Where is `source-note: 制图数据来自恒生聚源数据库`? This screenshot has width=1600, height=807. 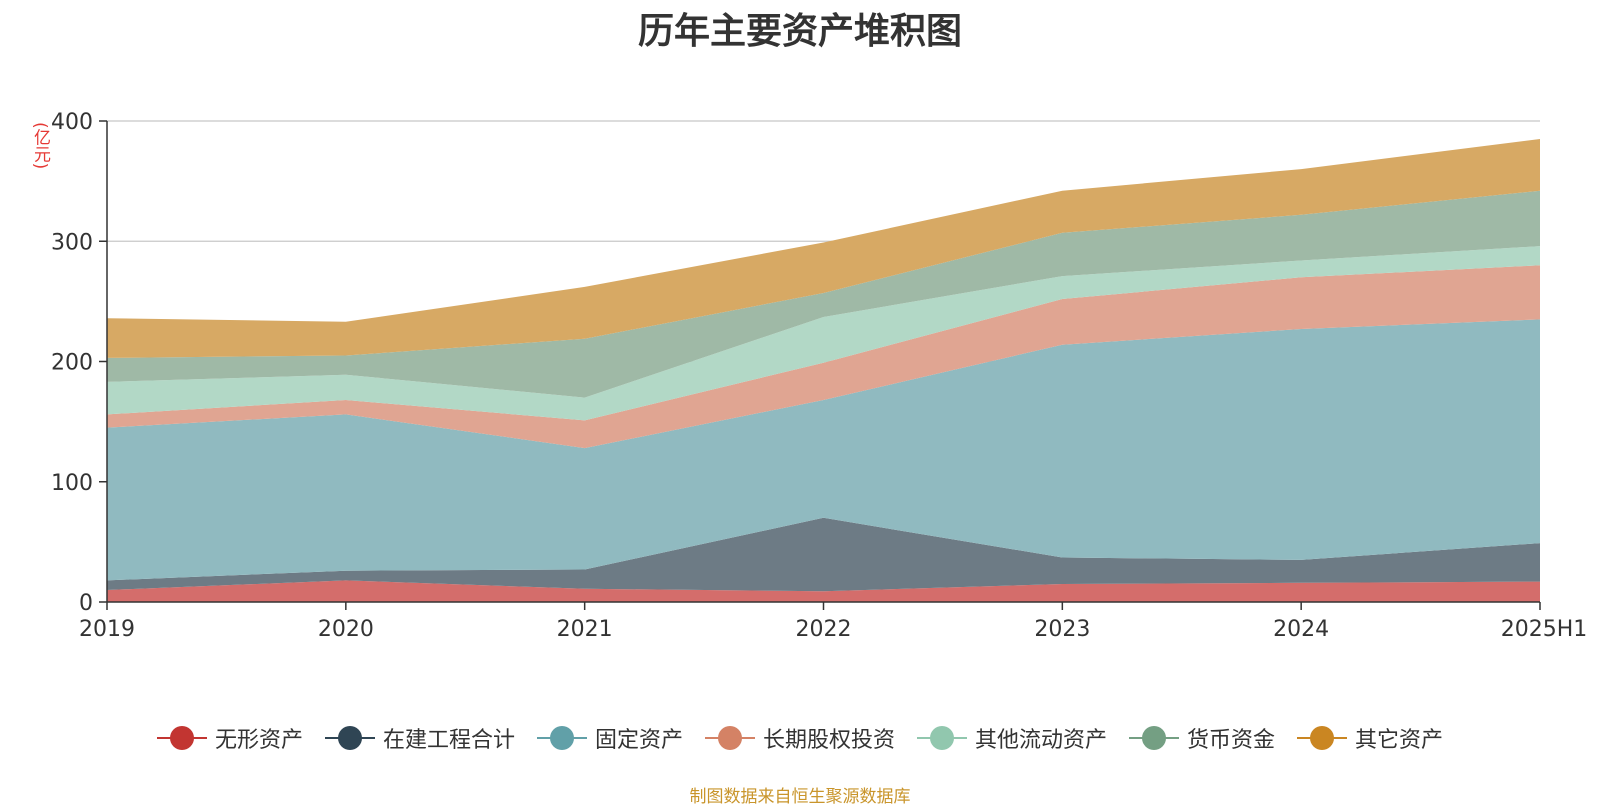
source-note: 制图数据来自恒生聚源数据库 is located at coordinates (800, 797).